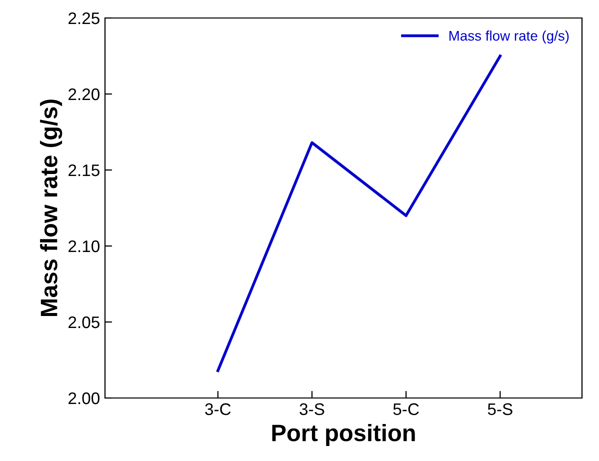 The image size is (599, 461). What do you see at coordinates (84, 322) in the screenshot?
I see `y-tick-label: 2.05` at bounding box center [84, 322].